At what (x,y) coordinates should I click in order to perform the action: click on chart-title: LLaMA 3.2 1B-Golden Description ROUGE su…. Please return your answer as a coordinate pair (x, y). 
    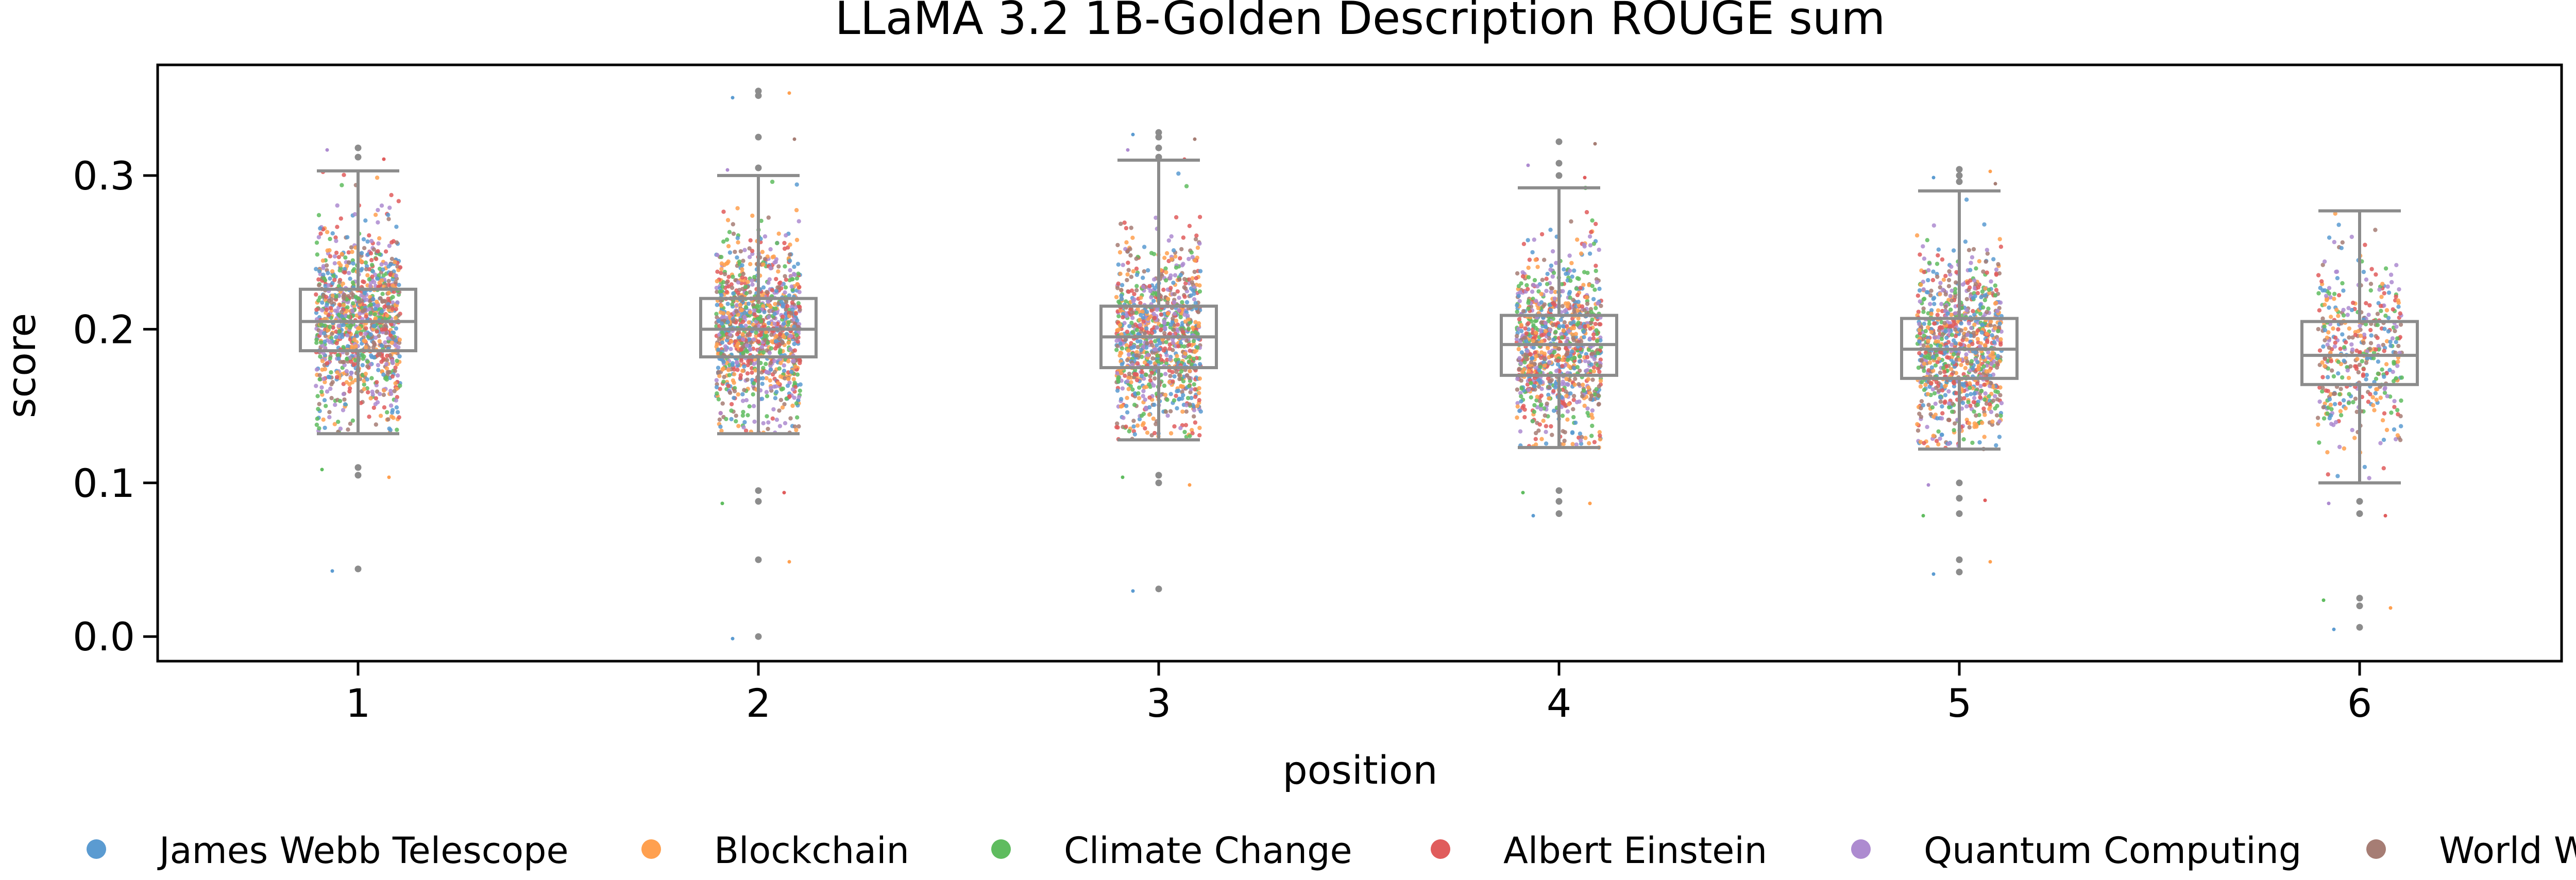
    Looking at the image, I should click on (1360, 22).